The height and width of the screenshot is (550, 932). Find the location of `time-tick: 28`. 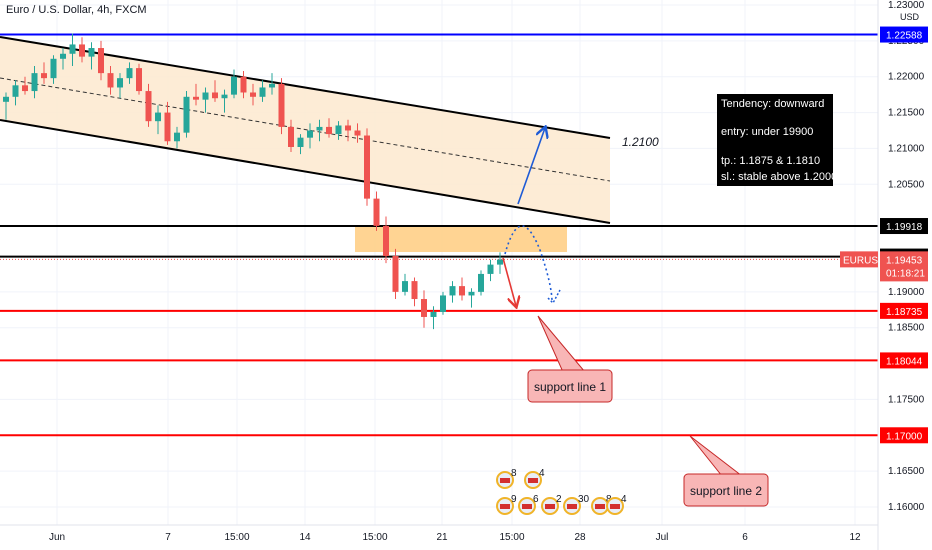

time-tick: 28 is located at coordinates (580, 537).